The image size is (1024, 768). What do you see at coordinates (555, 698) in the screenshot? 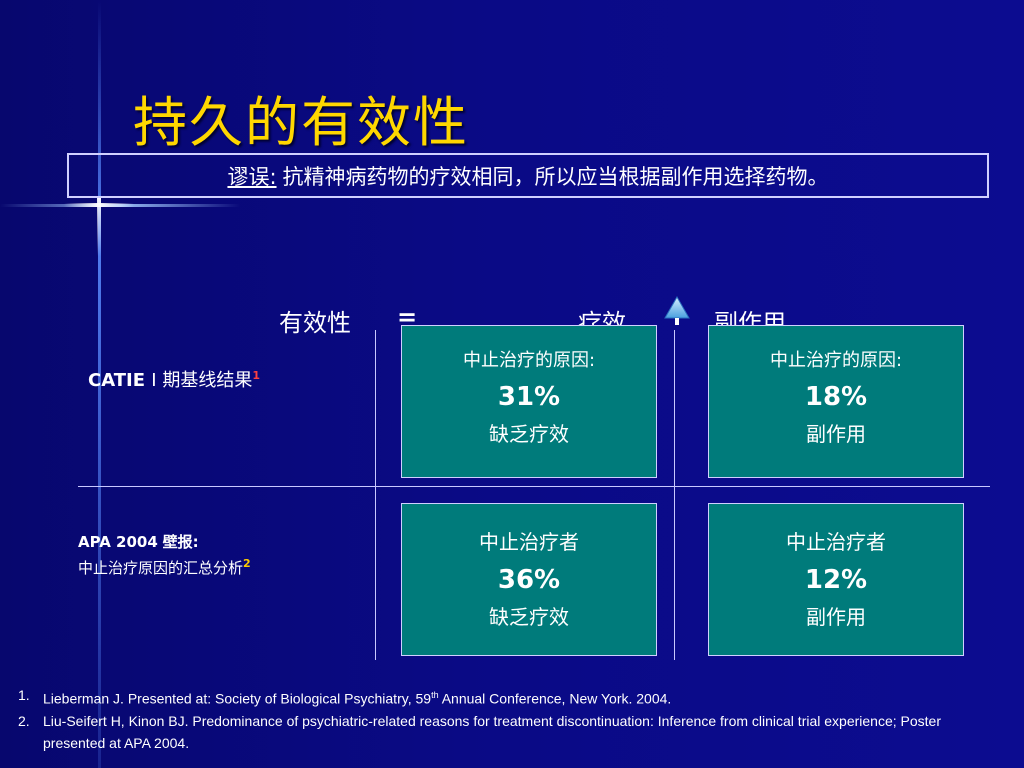
I see `reference-text-post: Annual Conference, New York. 2004.` at bounding box center [555, 698].